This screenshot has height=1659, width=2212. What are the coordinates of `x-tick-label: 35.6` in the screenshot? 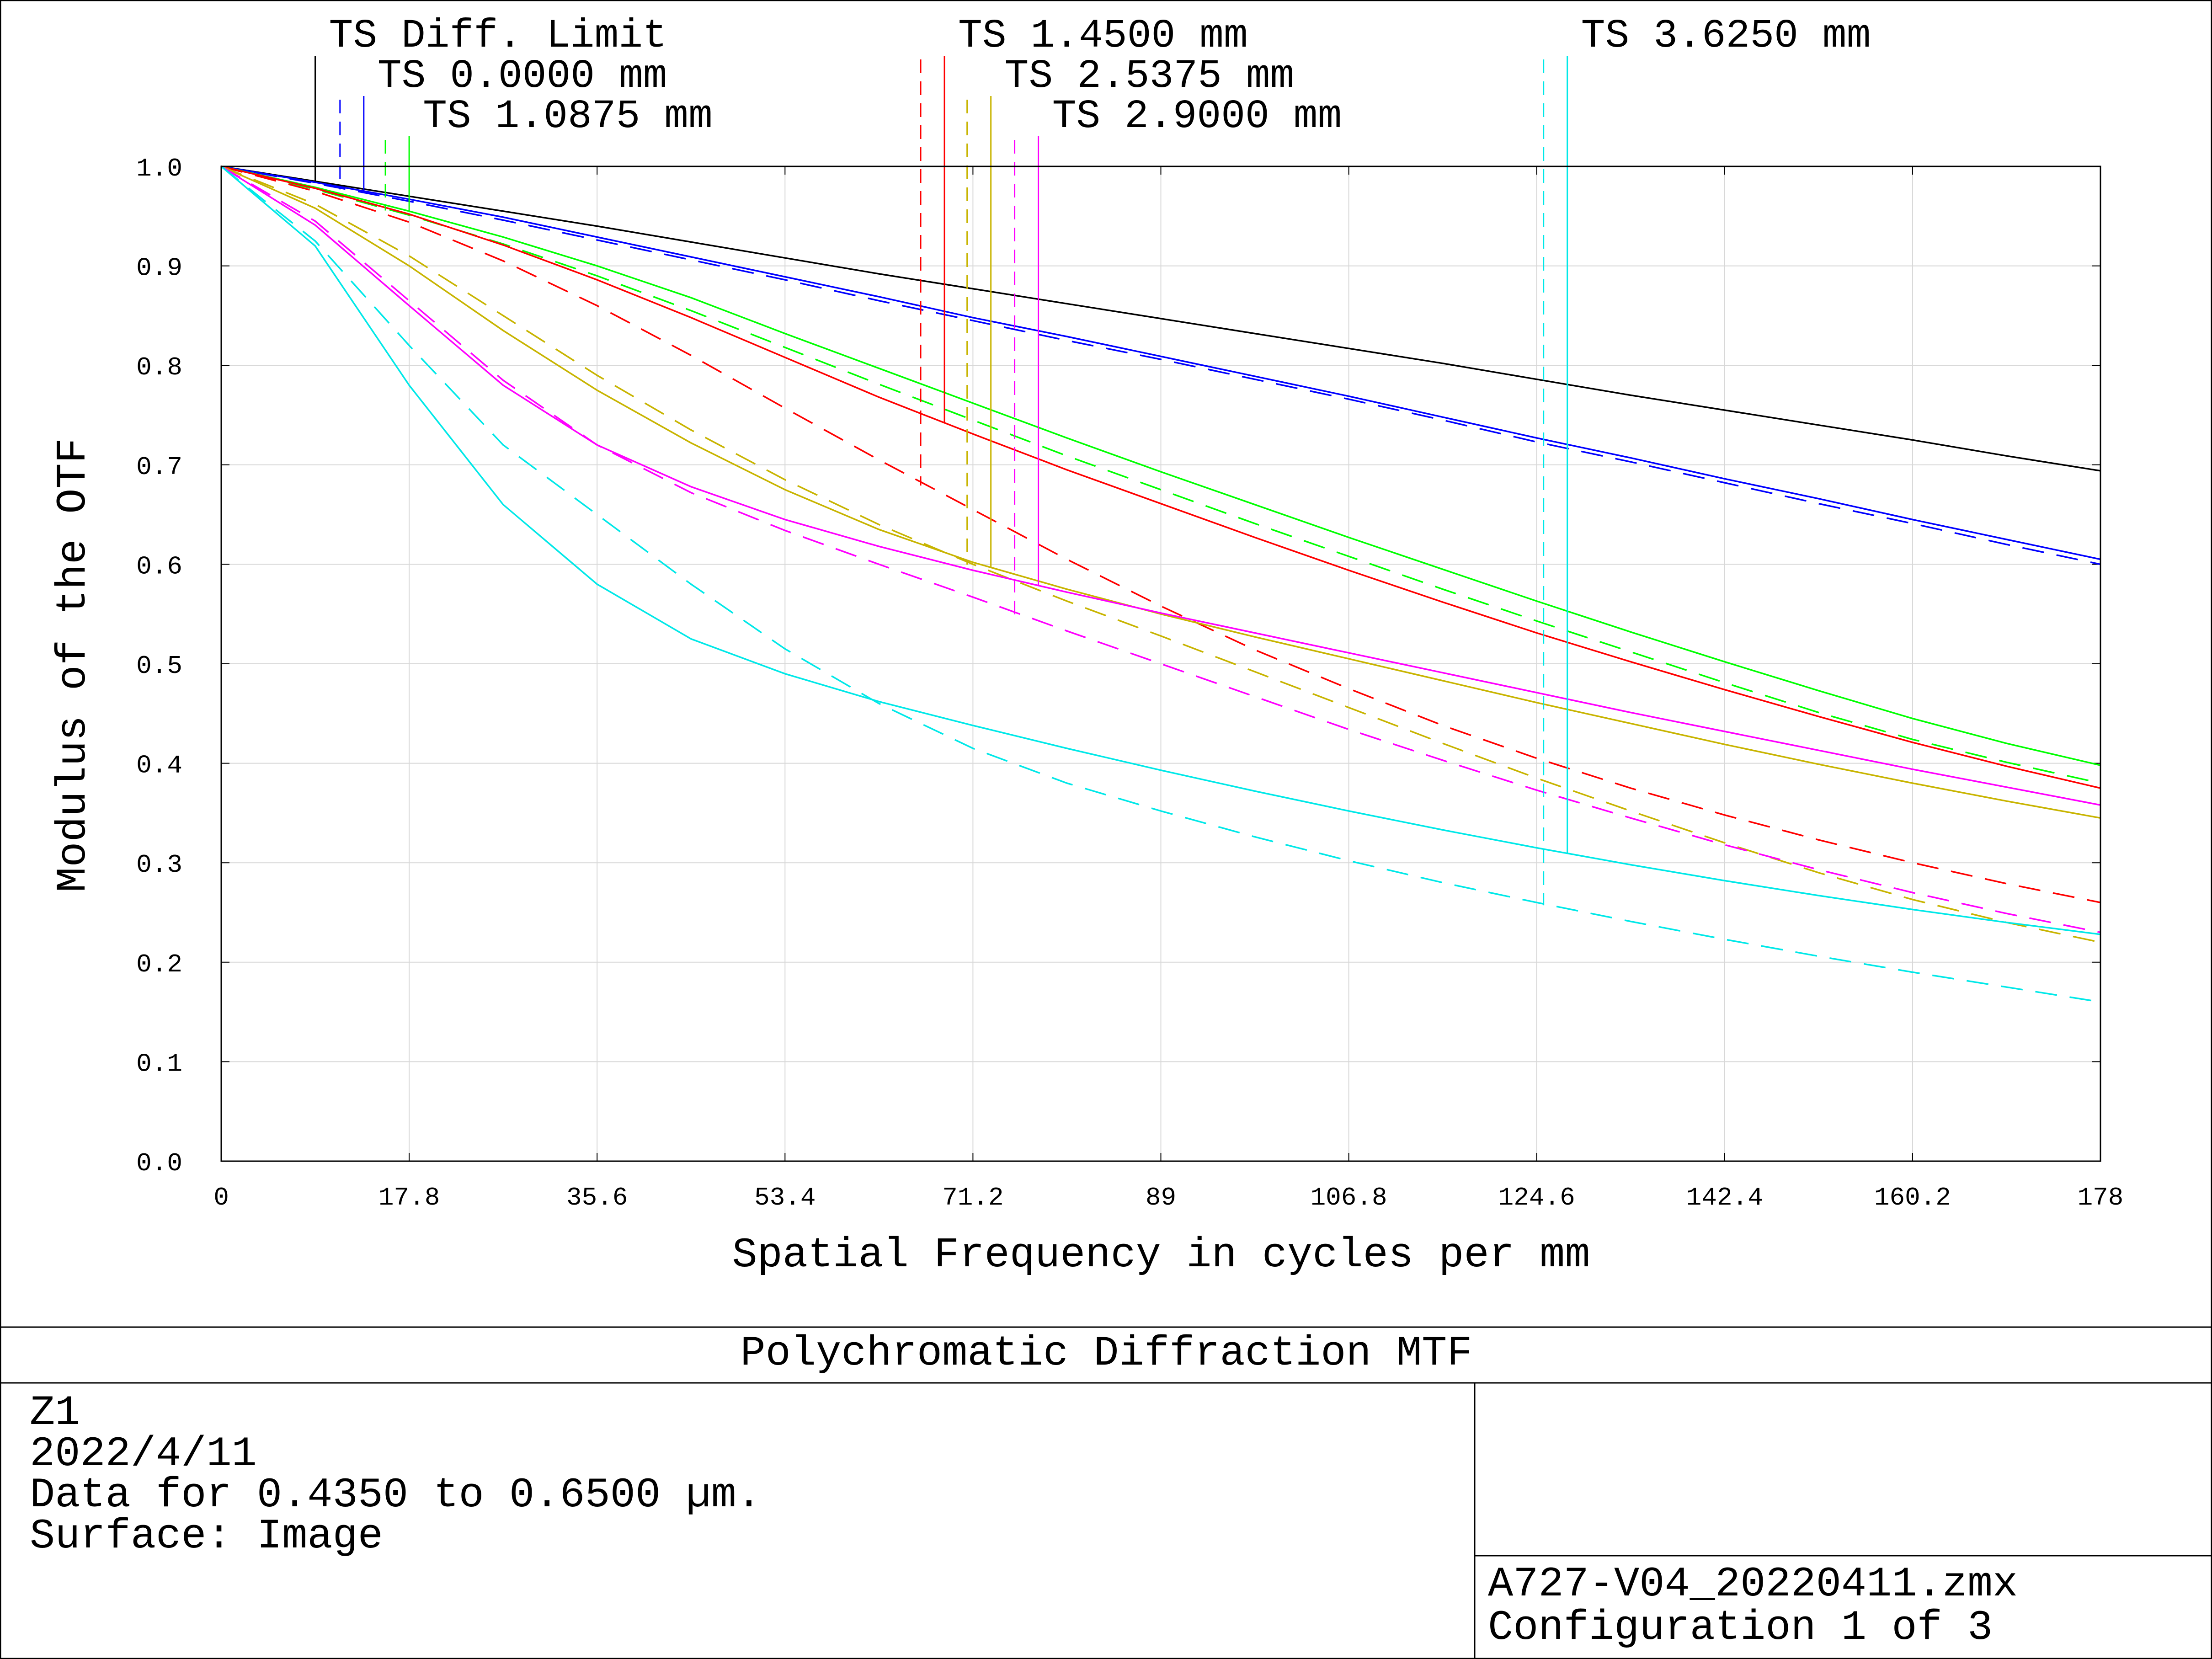 It's located at (597, 1198).